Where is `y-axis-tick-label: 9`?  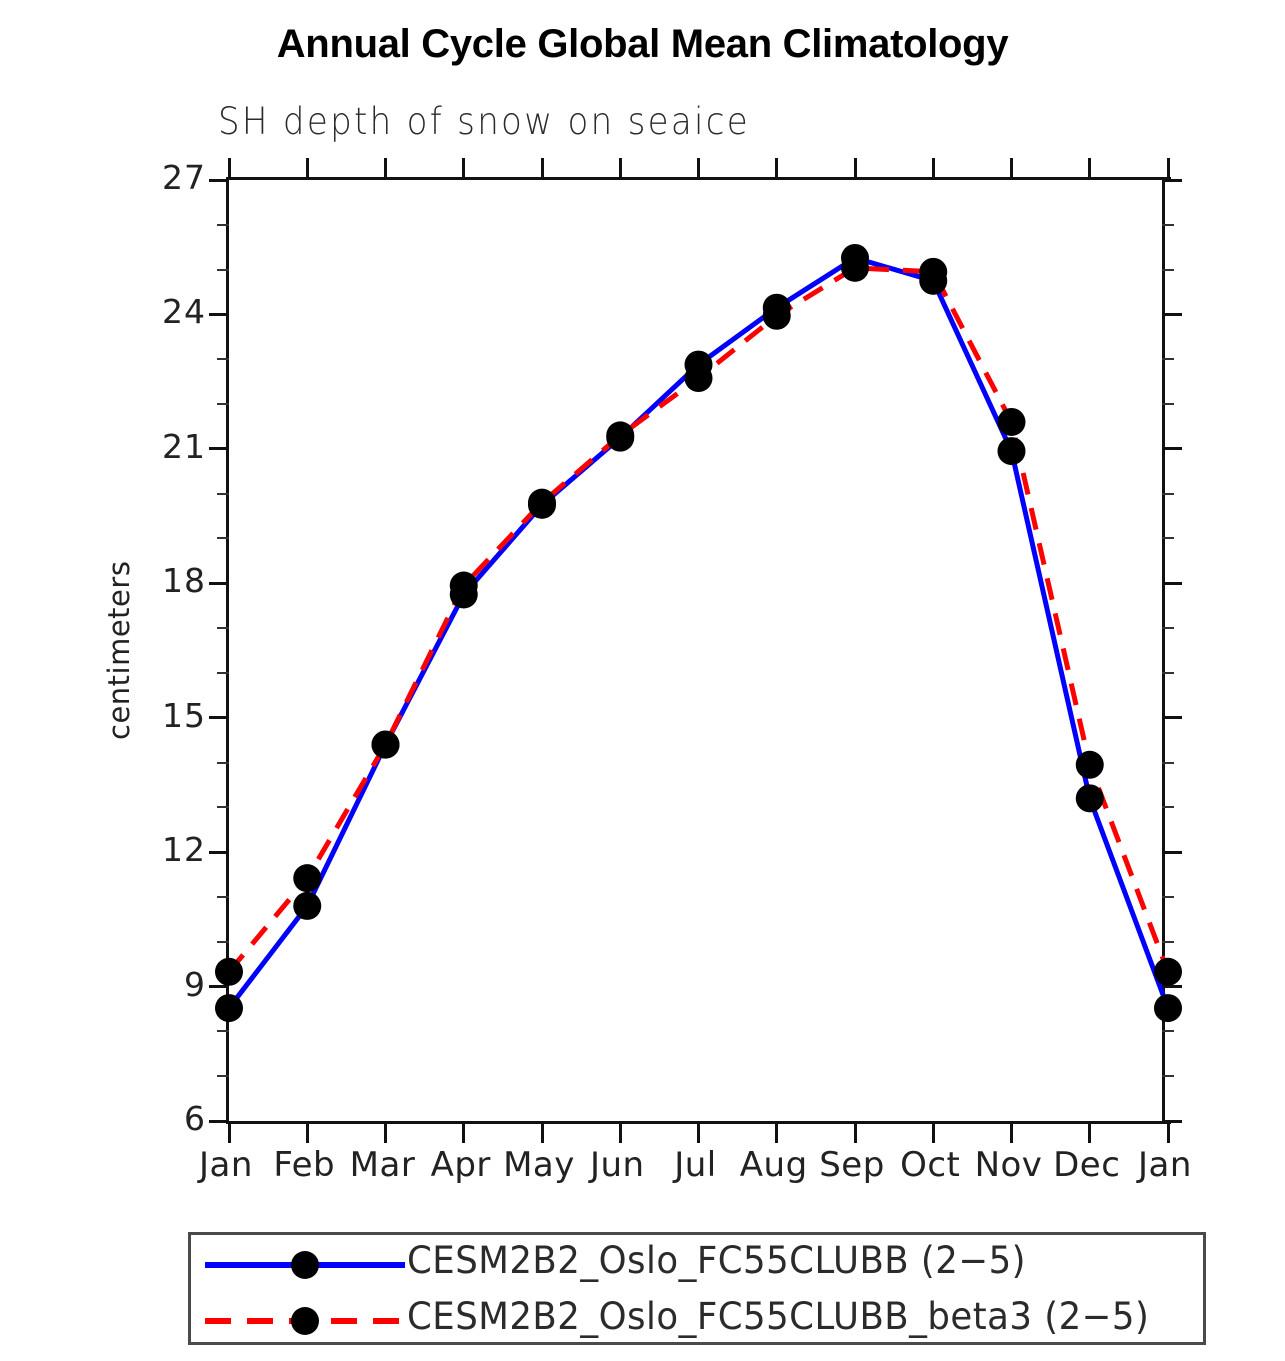
y-axis-tick-label: 9 is located at coordinates (195, 984).